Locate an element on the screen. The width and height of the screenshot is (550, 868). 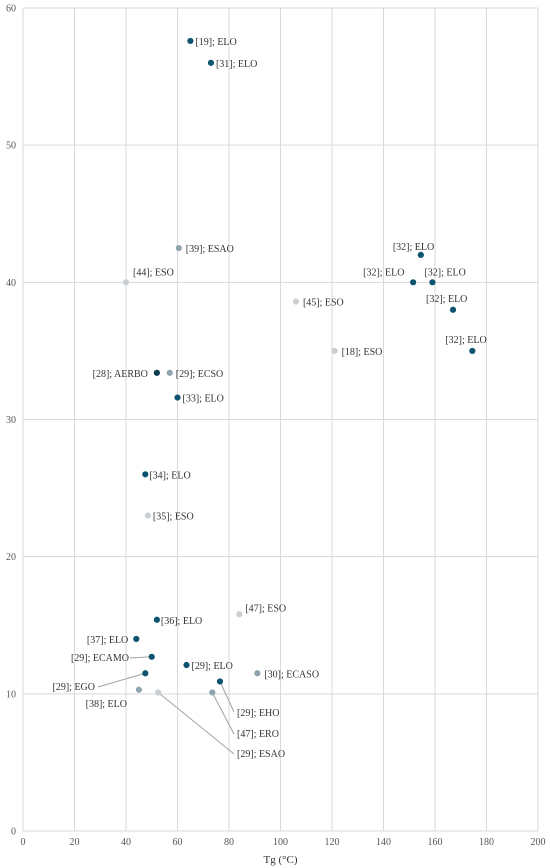
data-label: [30]; ECASO is located at coordinates (291, 674).